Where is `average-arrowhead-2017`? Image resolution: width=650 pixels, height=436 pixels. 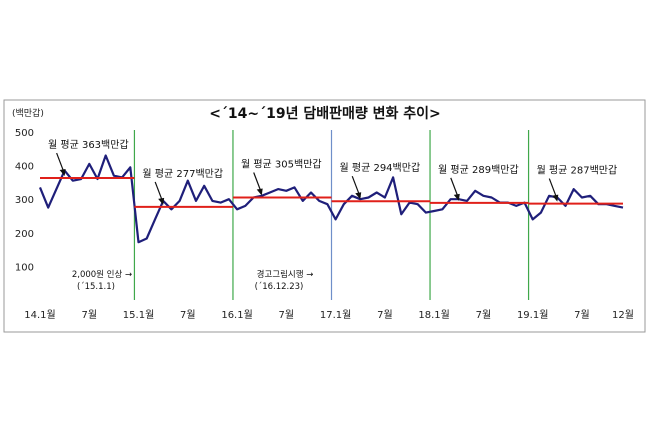
average-arrowhead-2017 is located at coordinates (358, 196).